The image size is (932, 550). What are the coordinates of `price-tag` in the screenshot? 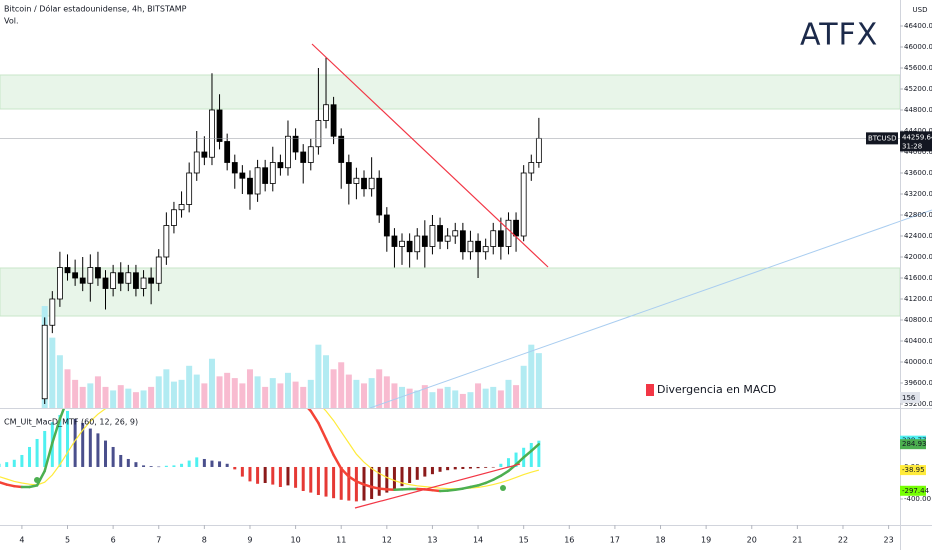 It's located at (916, 141).